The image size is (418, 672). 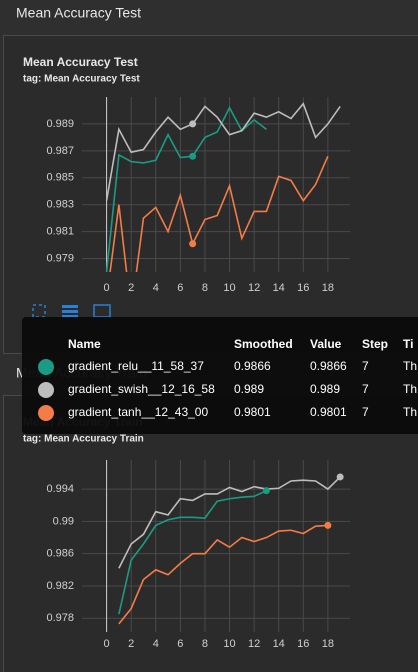 I want to click on y-tick-label: 0.987, so click(x=60, y=151).